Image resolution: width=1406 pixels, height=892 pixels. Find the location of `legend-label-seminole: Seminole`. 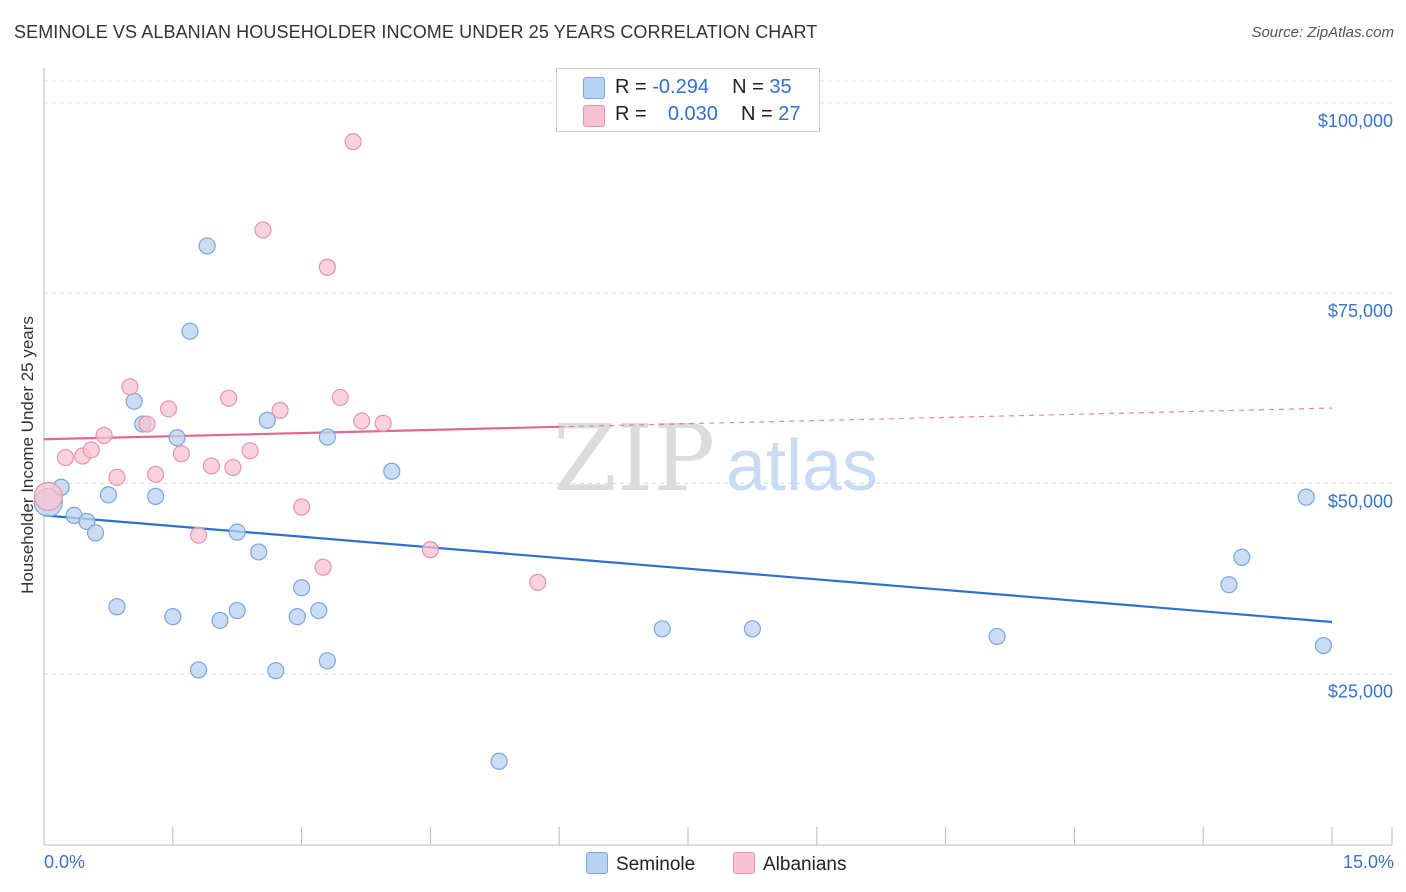

legend-label-seminole: Seminole is located at coordinates (656, 864).